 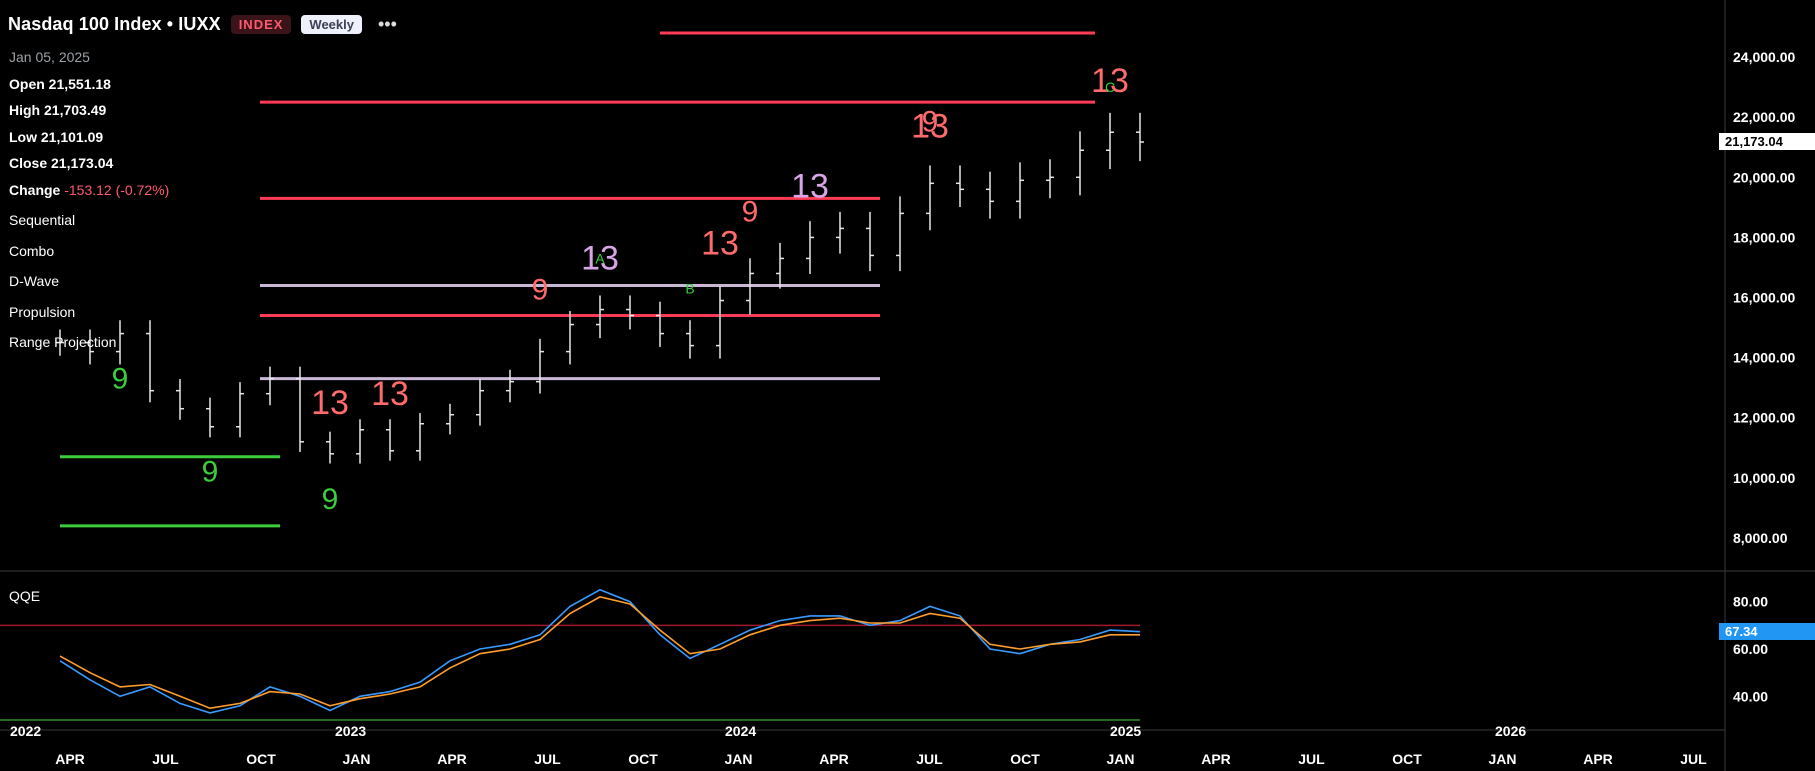 What do you see at coordinates (387, 24) in the screenshot?
I see `more-options-icon: •••` at bounding box center [387, 24].